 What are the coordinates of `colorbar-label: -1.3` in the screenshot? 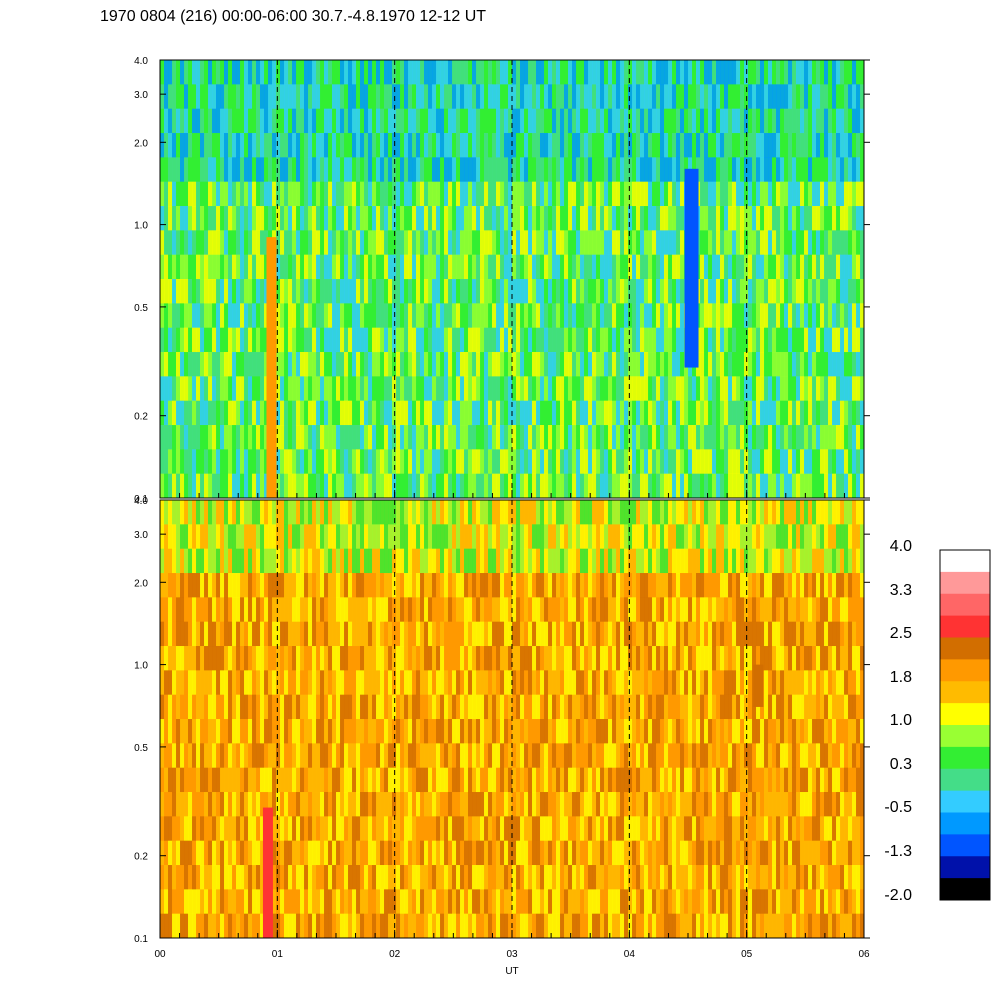 It's located at (898, 851).